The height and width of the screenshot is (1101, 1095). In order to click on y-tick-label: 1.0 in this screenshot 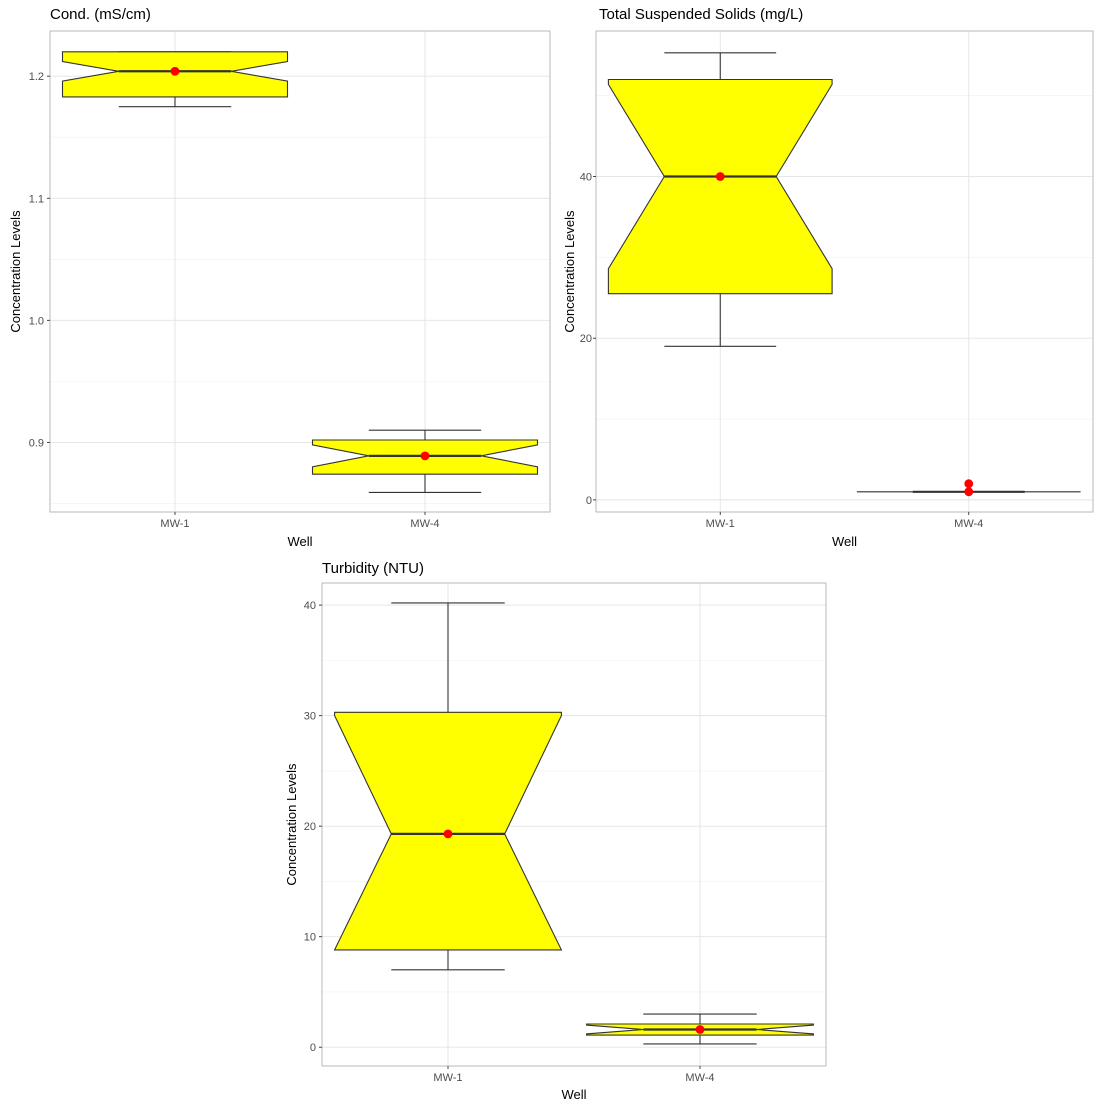, I will do `click(36, 321)`.